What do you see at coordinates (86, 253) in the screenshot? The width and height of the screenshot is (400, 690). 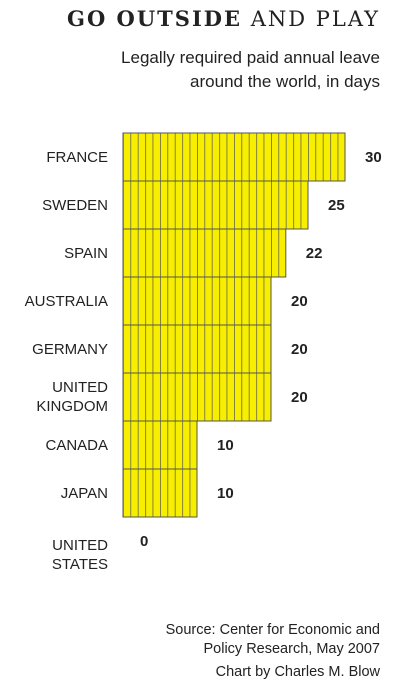 I see `category-label: SPAIN` at bounding box center [86, 253].